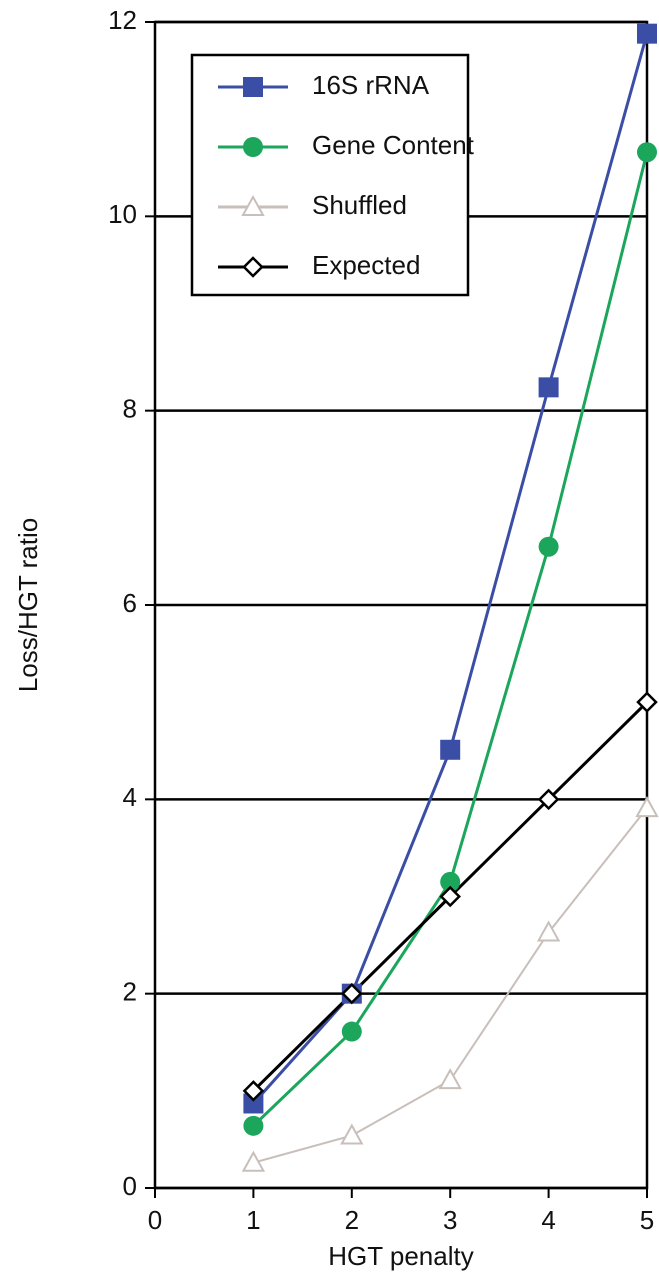  What do you see at coordinates (548, 1220) in the screenshot?
I see `x-tick-label: 4` at bounding box center [548, 1220].